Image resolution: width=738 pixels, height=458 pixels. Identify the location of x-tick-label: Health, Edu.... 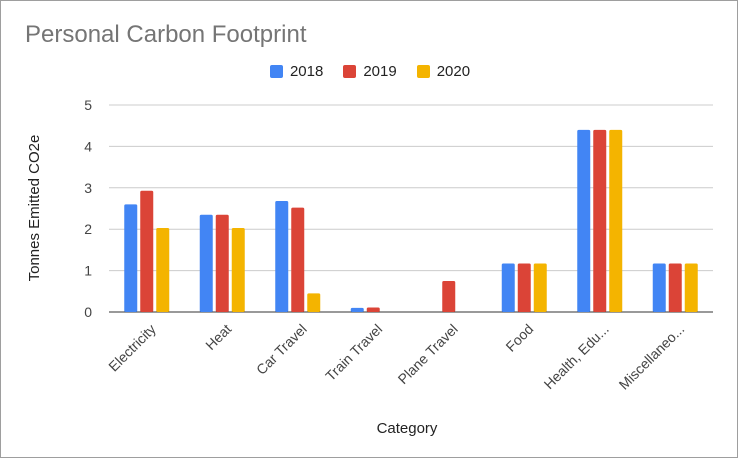
(576, 356).